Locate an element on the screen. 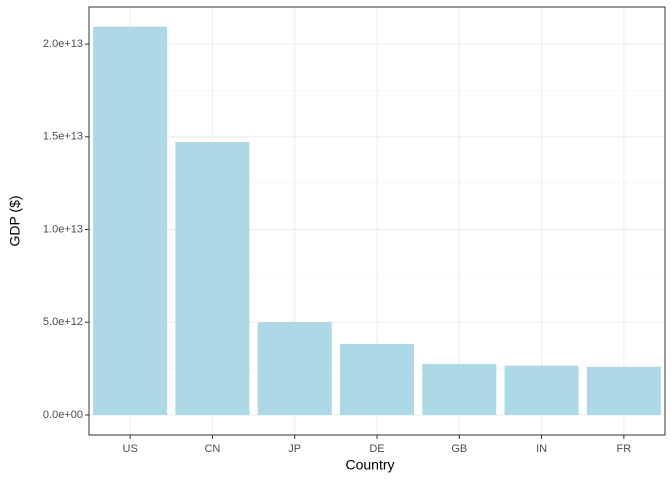 The image size is (672, 480). y-tick-label: 5.0e+12 is located at coordinates (63, 322).